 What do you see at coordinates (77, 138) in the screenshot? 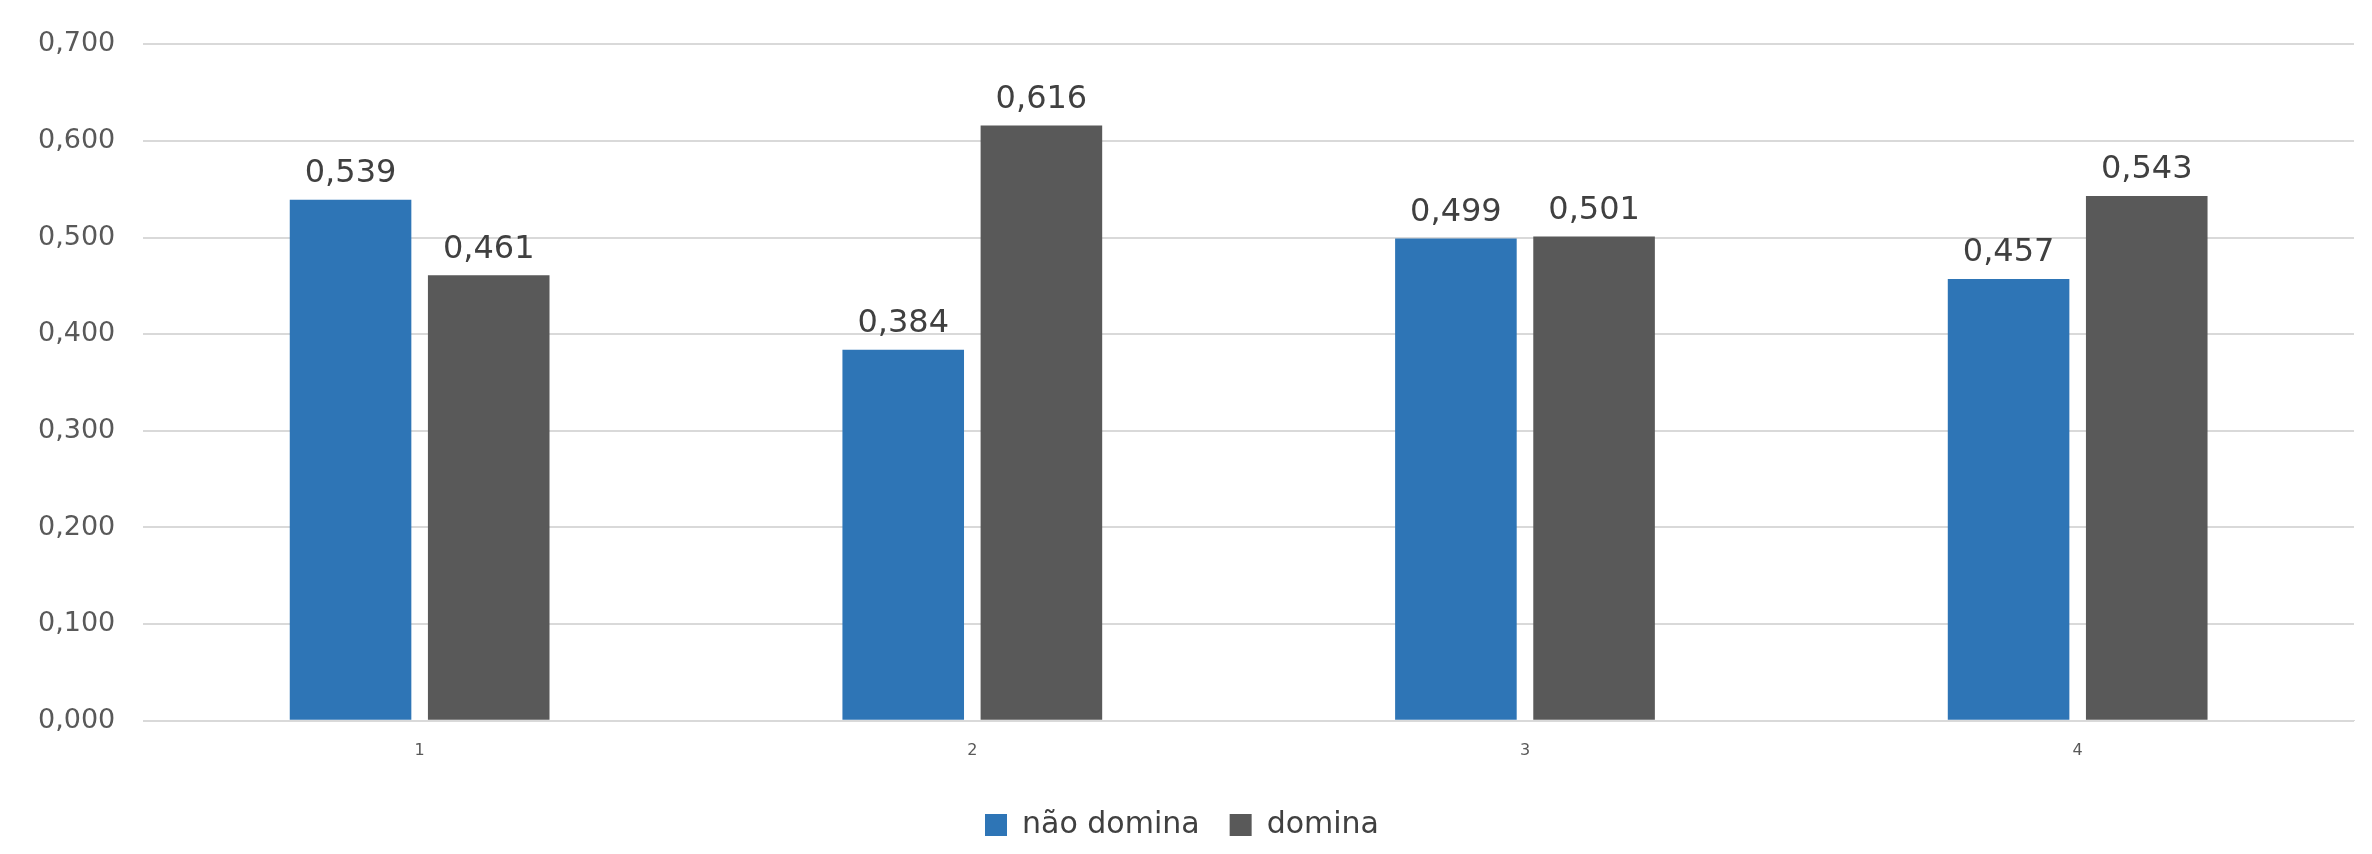
I see `y-tick-label: 0,600` at bounding box center [77, 138].